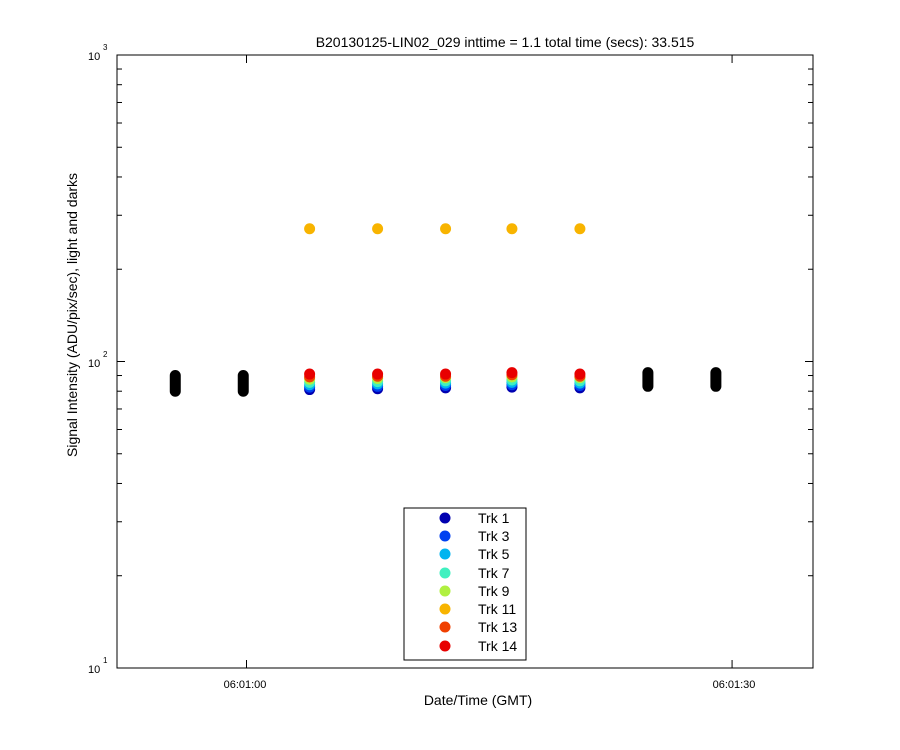  I want to click on y-tick-label-100: 10 2, so click(98, 360).